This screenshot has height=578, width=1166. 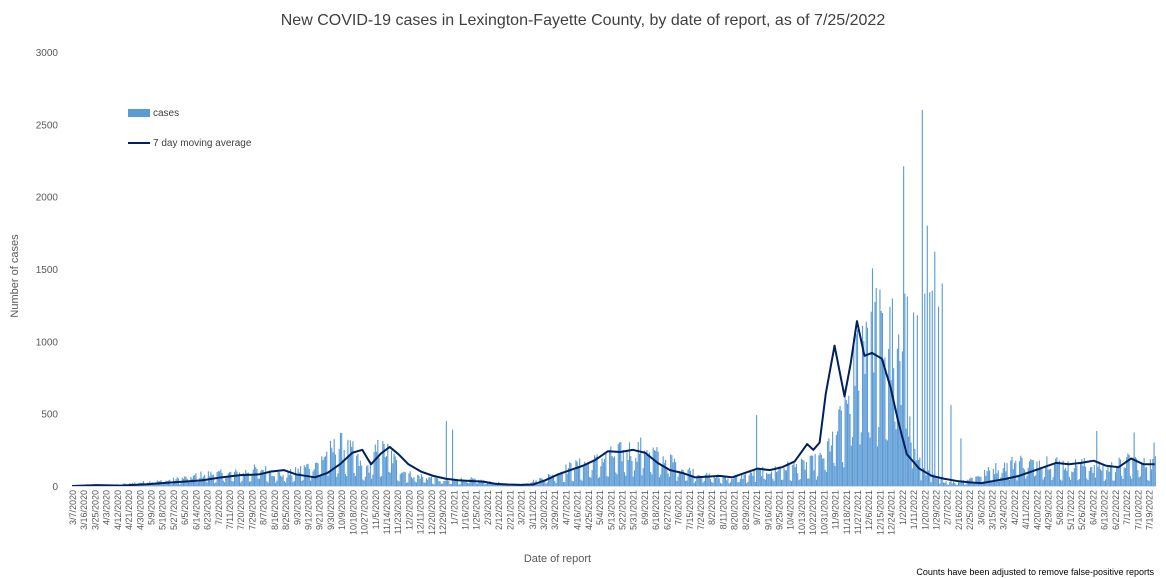 I want to click on x-tick-label: 12/11/2020, so click(x=421, y=512).